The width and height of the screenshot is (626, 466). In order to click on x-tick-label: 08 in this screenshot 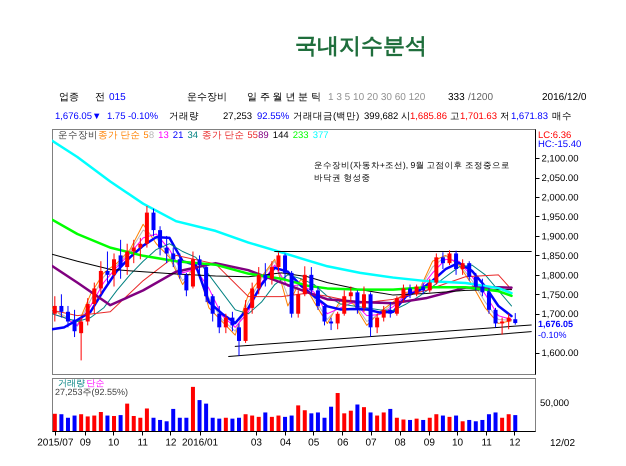, I will do `click(400, 443)`.